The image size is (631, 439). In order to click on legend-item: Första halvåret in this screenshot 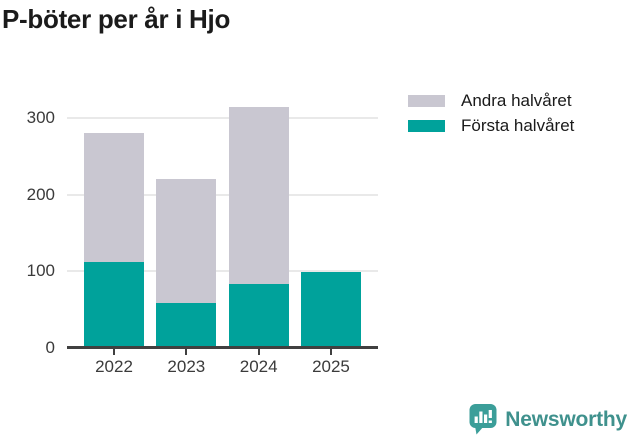, I will do `click(491, 126)`.